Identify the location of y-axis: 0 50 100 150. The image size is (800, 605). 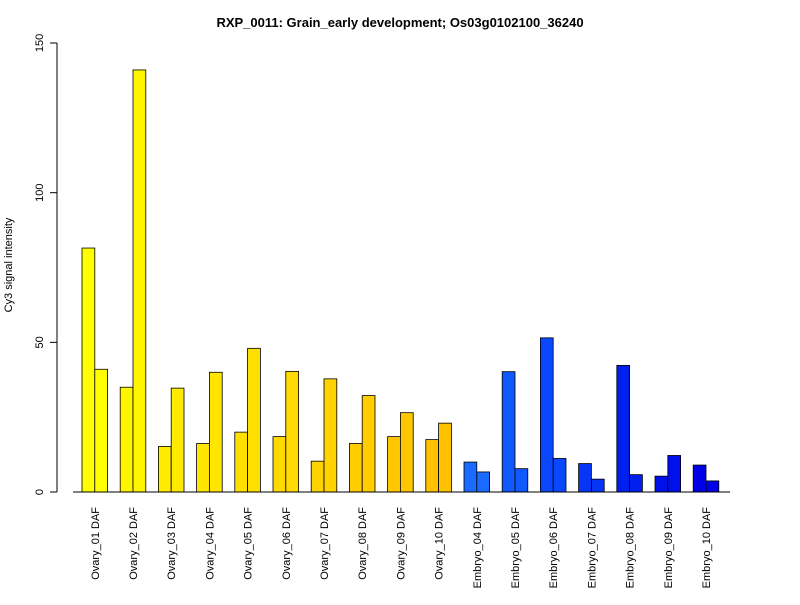
(46, 264).